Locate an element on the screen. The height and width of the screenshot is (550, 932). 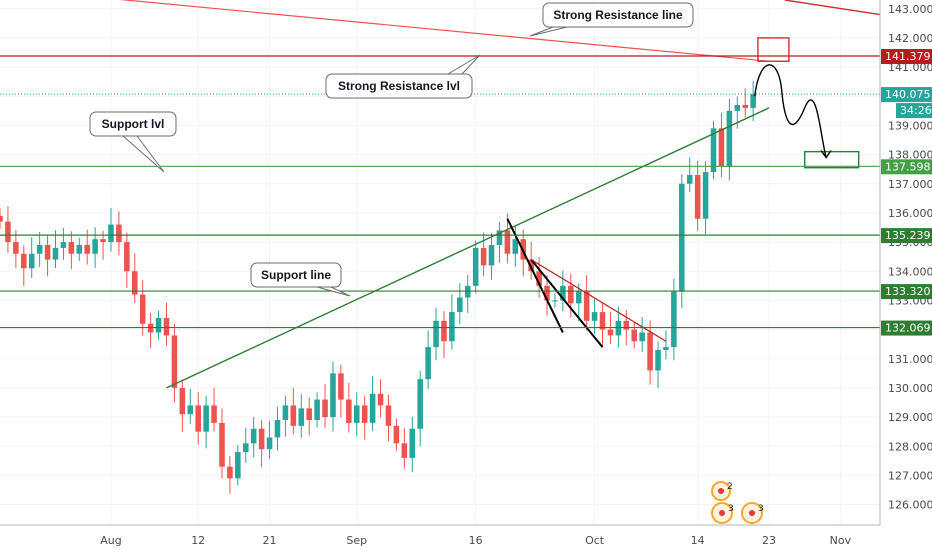
x-tick-label: Sep is located at coordinates (356, 540).